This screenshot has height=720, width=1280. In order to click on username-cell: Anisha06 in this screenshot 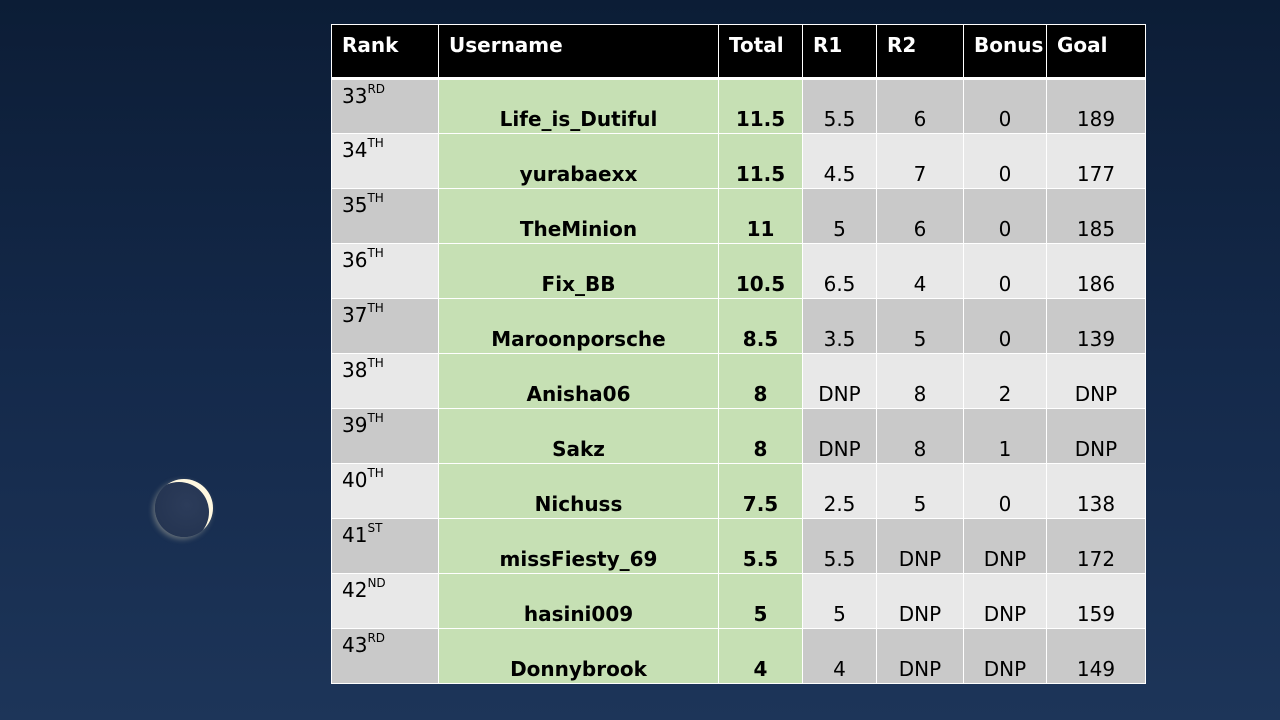, I will do `click(578, 381)`.